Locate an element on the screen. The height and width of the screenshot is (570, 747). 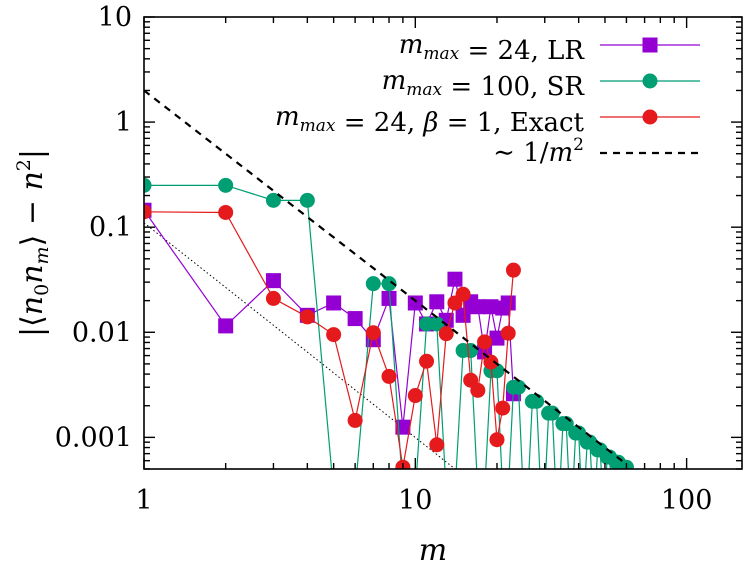
legend-entry-m-max-24-1-exact: mmax = 24, β = 1, Exact is located at coordinates (487, 120).